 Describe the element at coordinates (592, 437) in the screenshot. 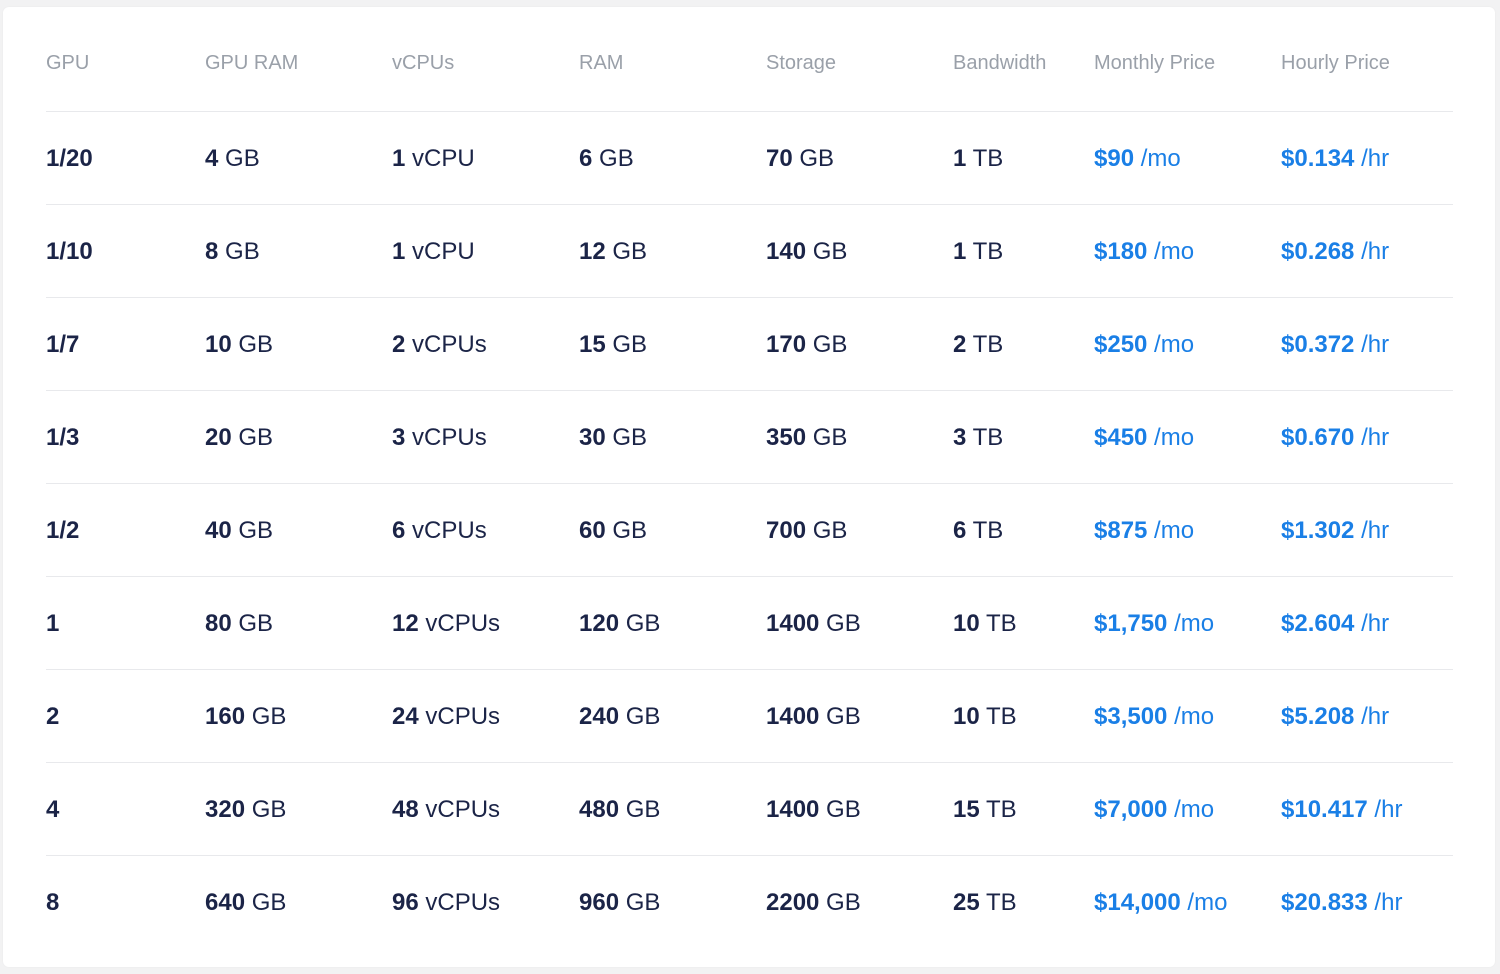

I see `cell-number: 30` at that location.